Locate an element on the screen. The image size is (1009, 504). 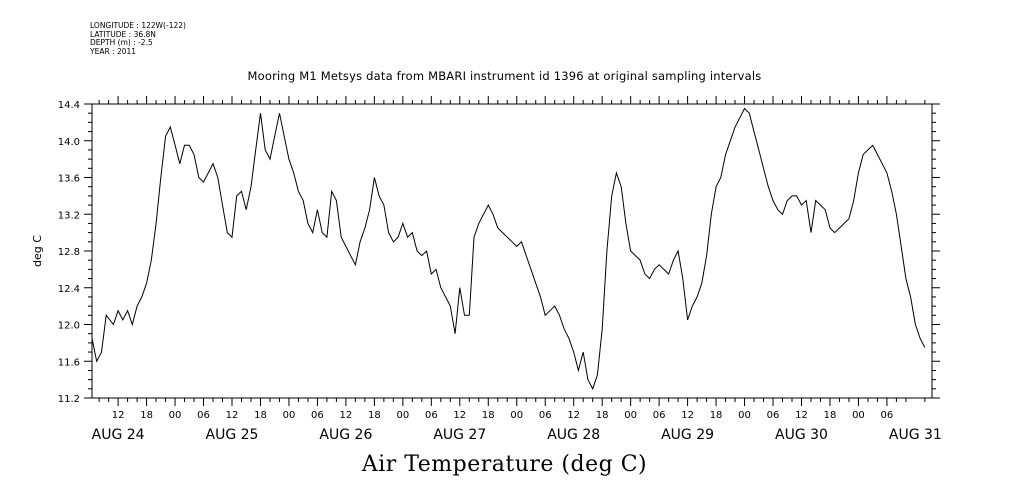
y-tick-label: 12.0 is located at coordinates (69, 326).